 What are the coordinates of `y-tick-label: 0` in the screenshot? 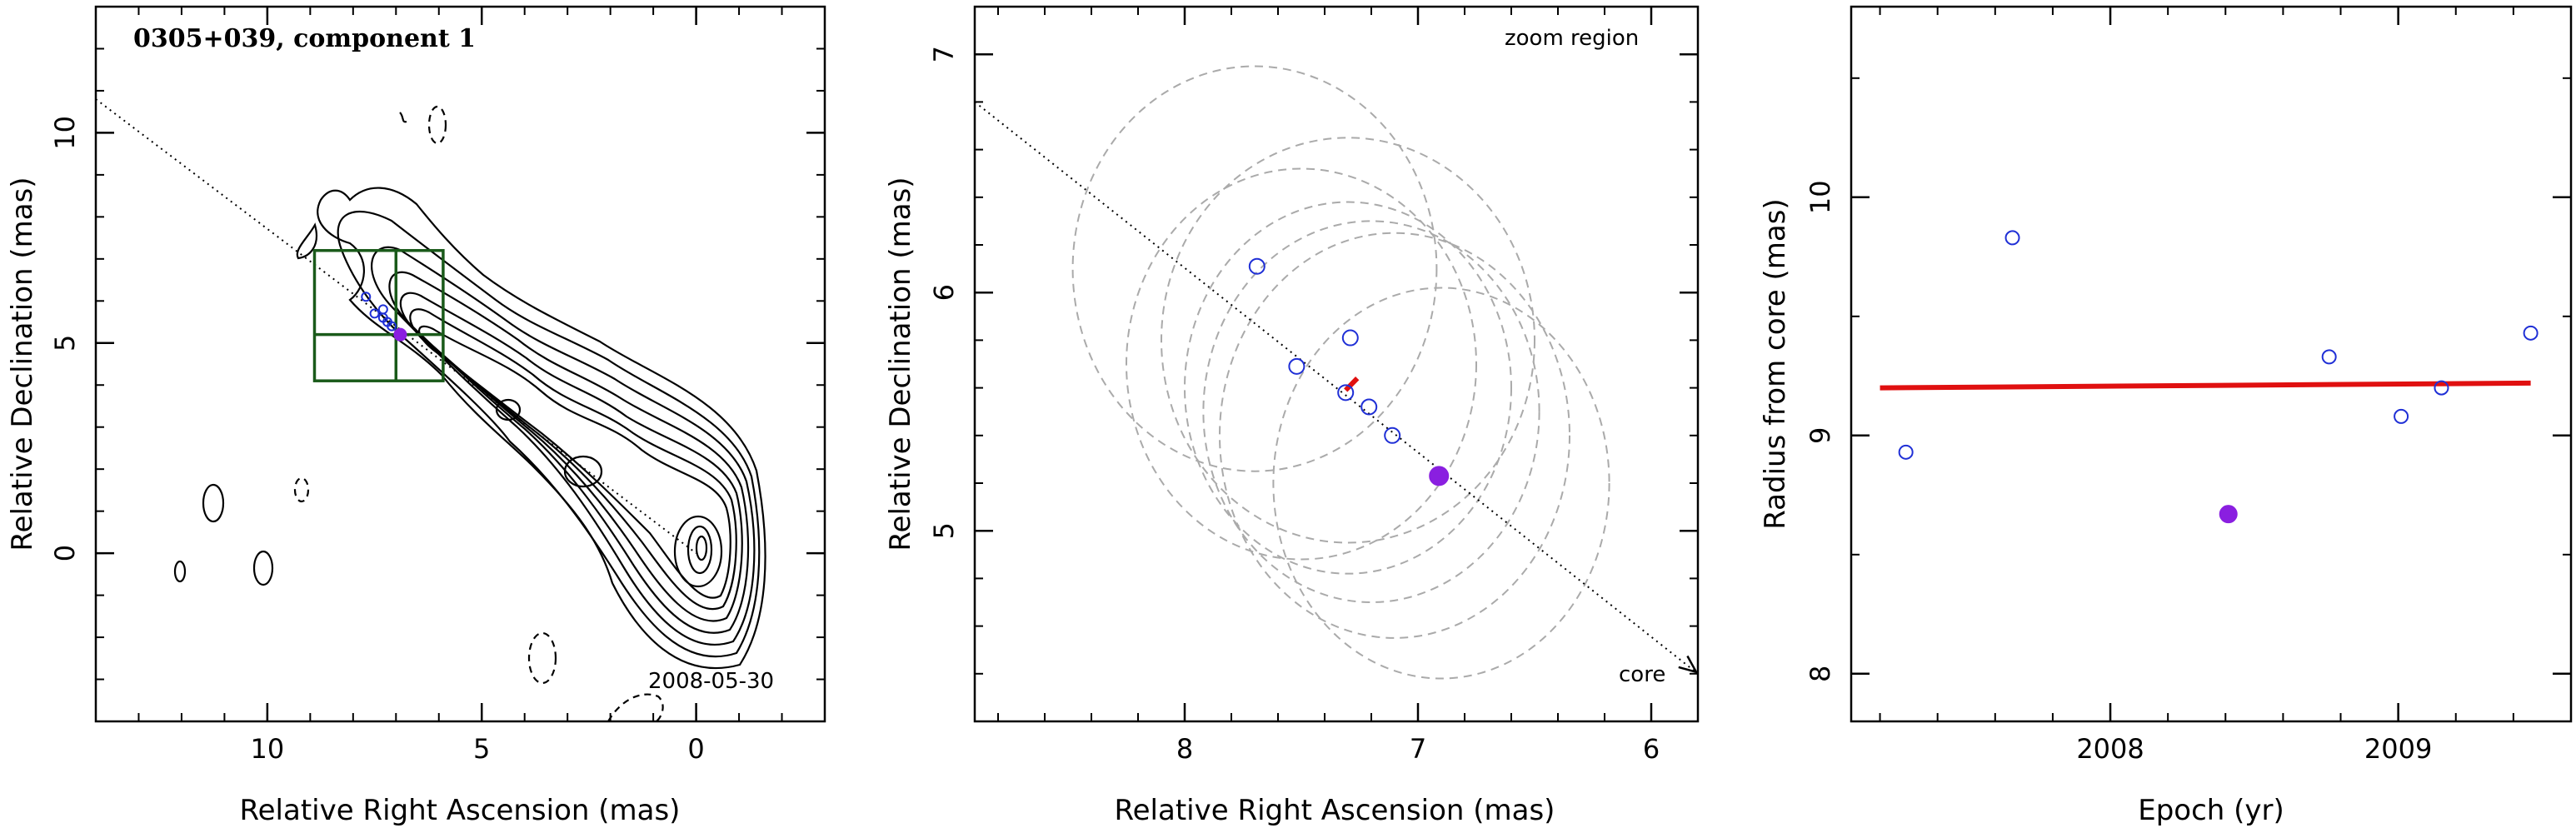 It's located at (65, 553).